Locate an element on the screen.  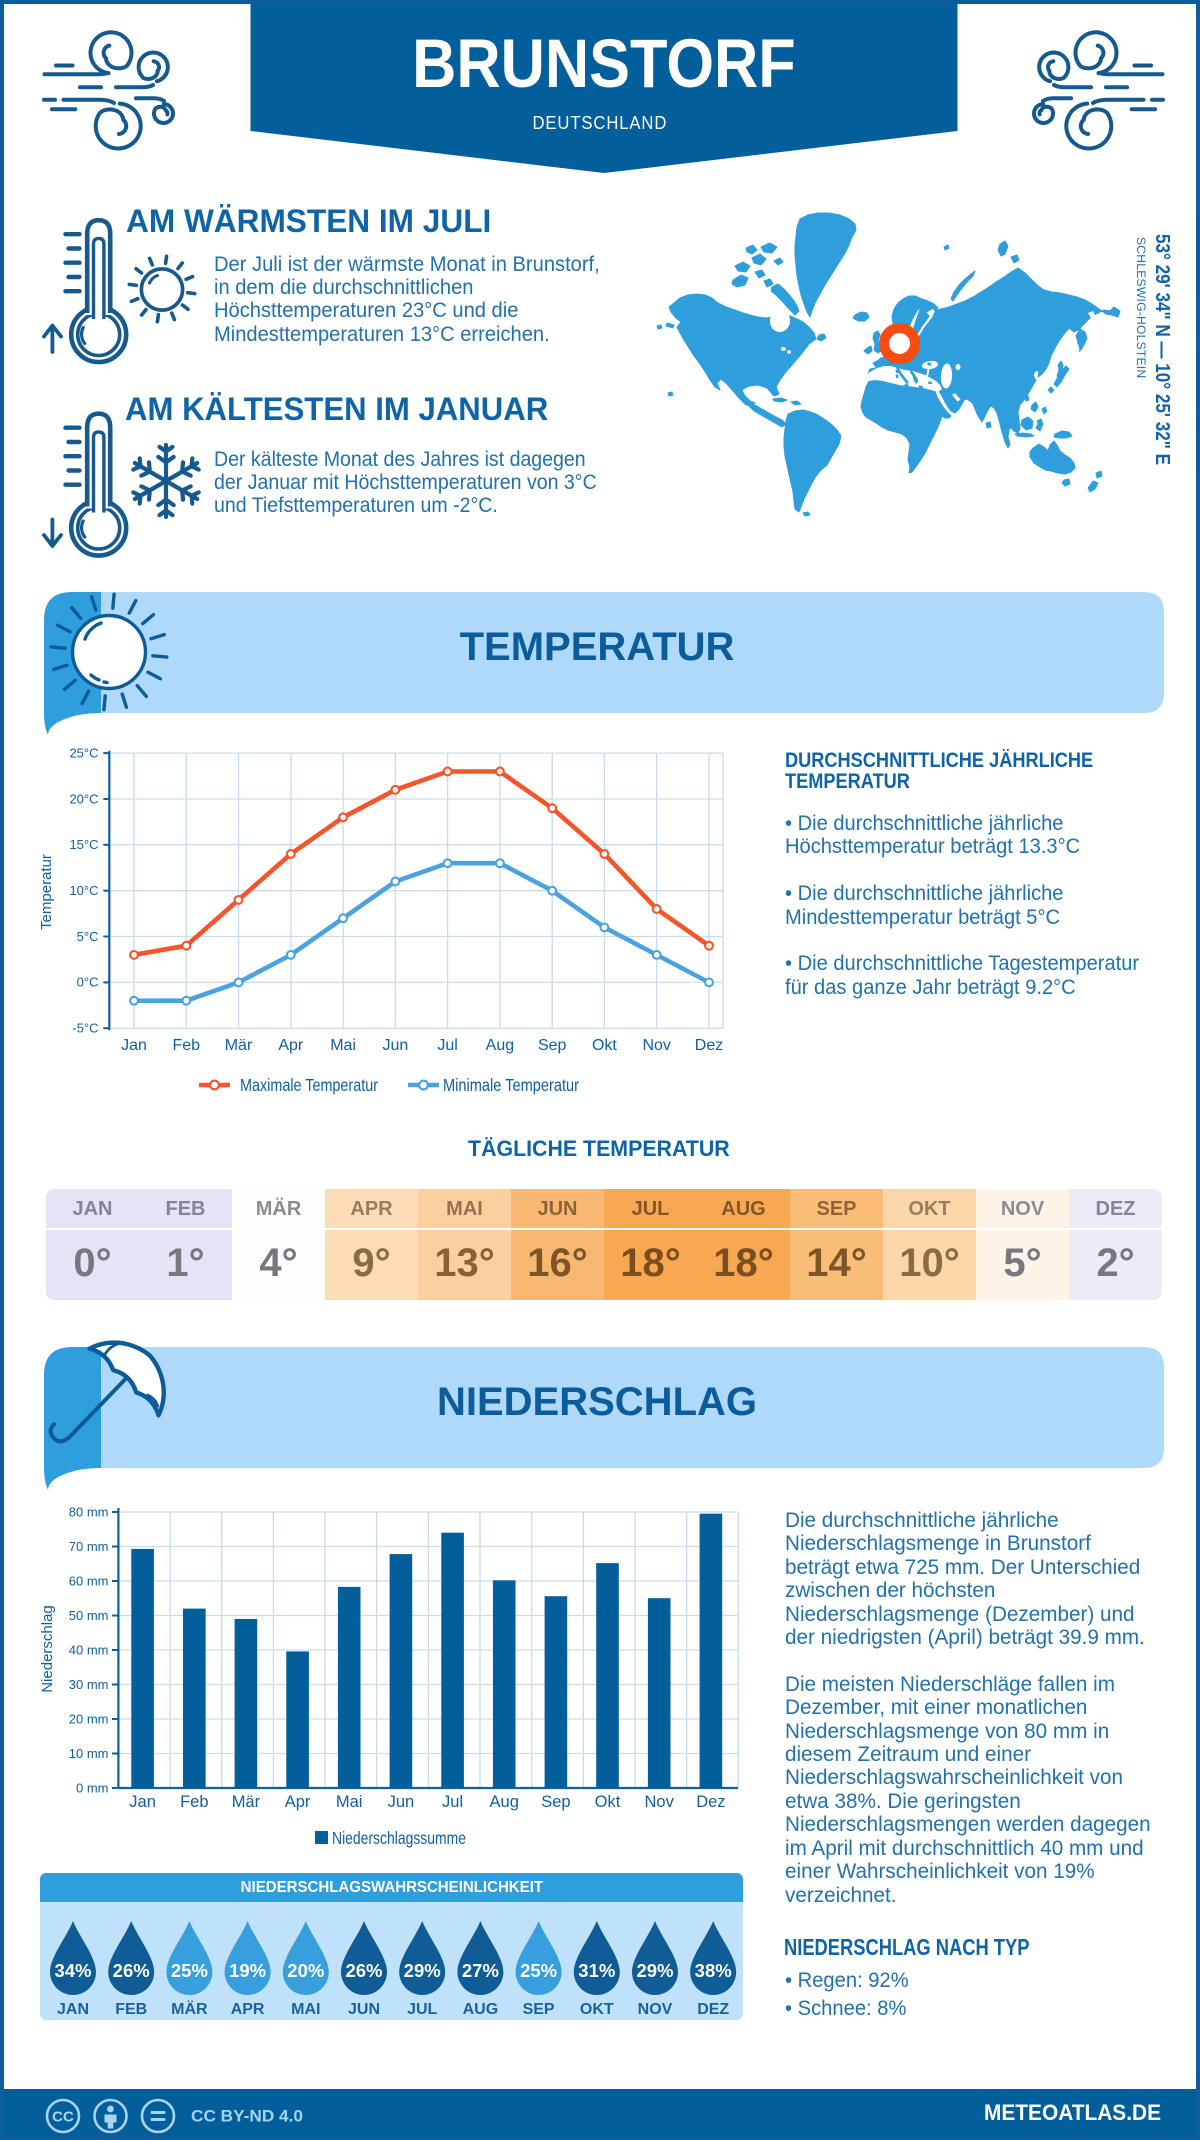
svg-text: 25°C is located at coordinates (83, 752).